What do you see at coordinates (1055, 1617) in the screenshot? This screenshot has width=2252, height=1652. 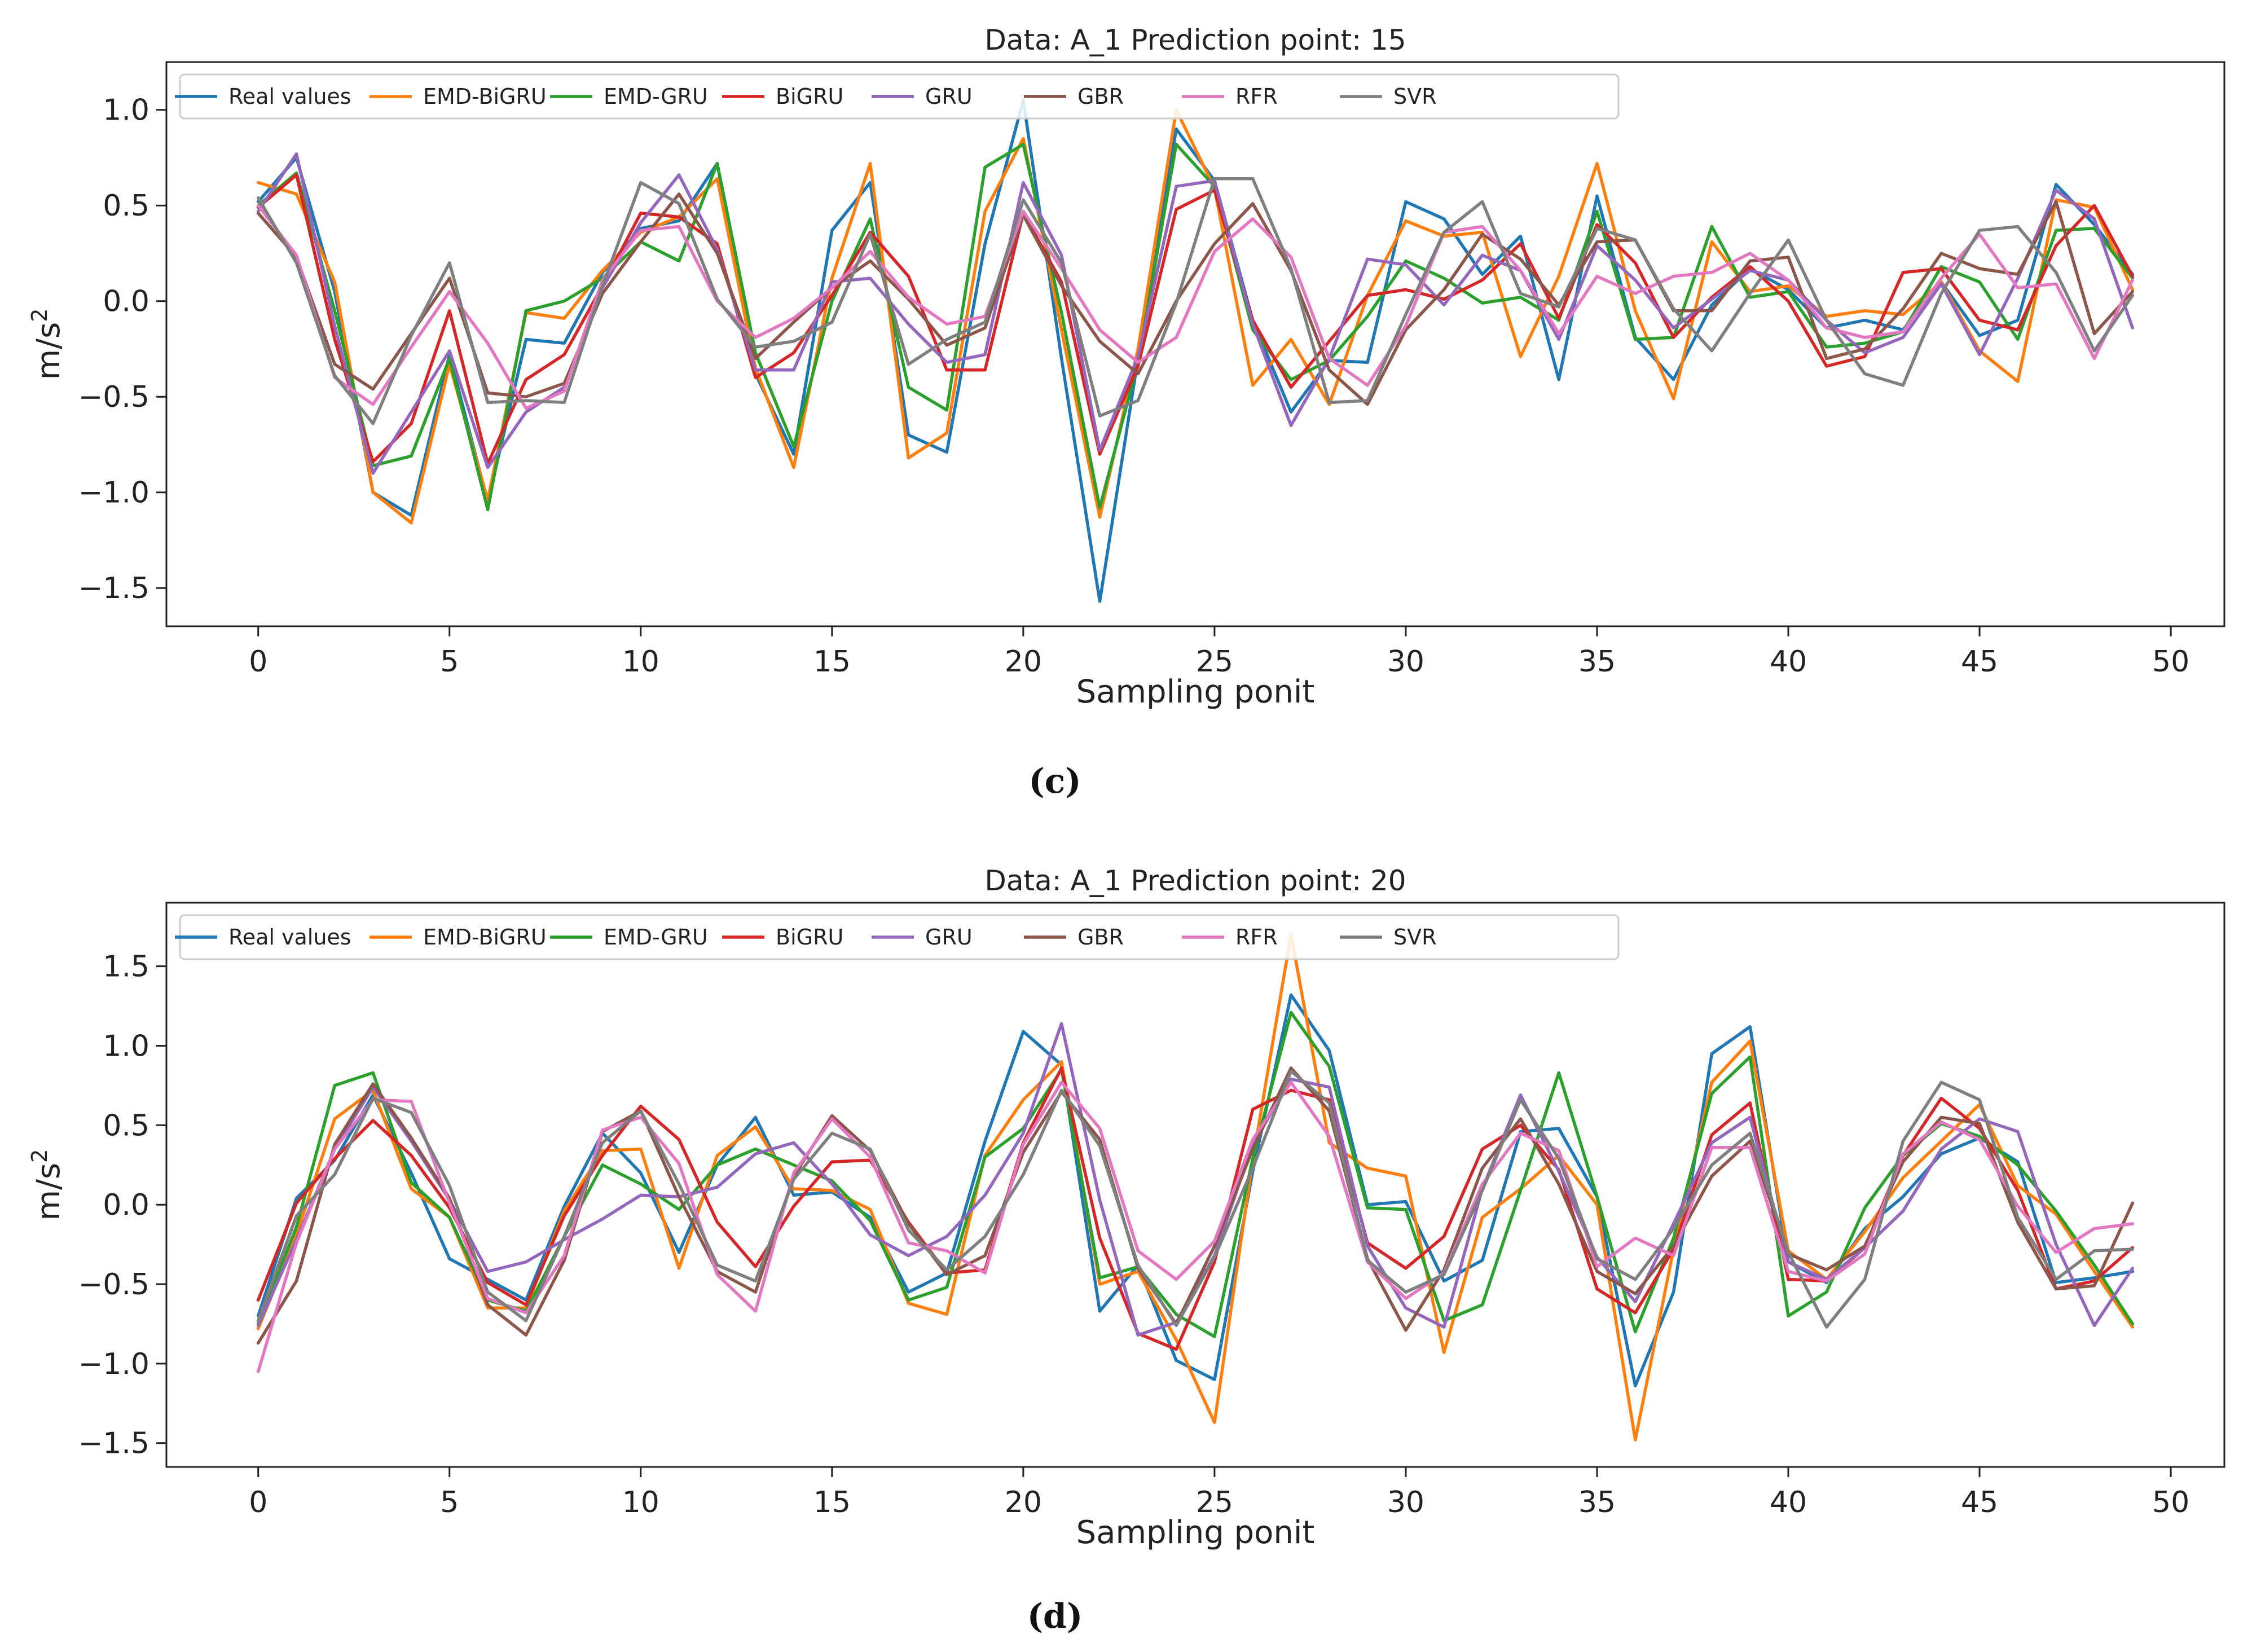 I see `panel-caption: (d)` at bounding box center [1055, 1617].